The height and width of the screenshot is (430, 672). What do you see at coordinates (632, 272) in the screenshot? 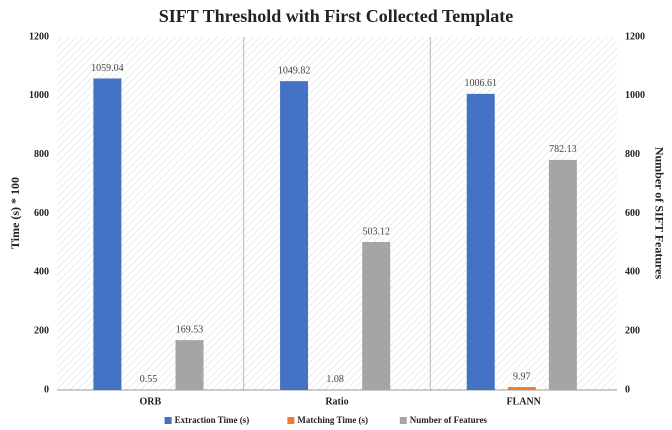
I see `y2-tick-label: 400` at bounding box center [632, 272].